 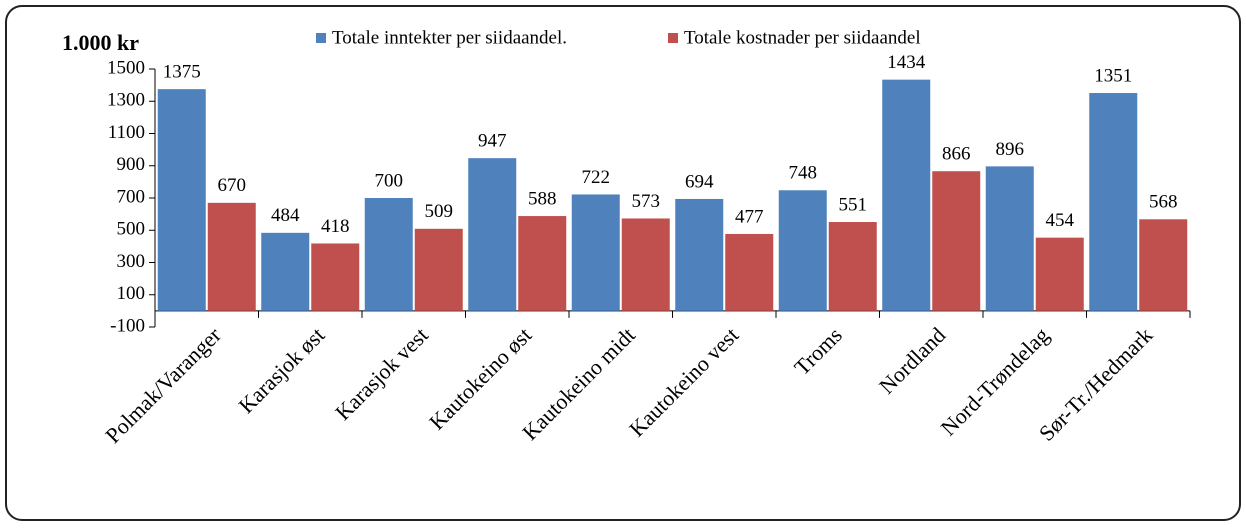 I want to click on value-label: 477, so click(x=749, y=216).